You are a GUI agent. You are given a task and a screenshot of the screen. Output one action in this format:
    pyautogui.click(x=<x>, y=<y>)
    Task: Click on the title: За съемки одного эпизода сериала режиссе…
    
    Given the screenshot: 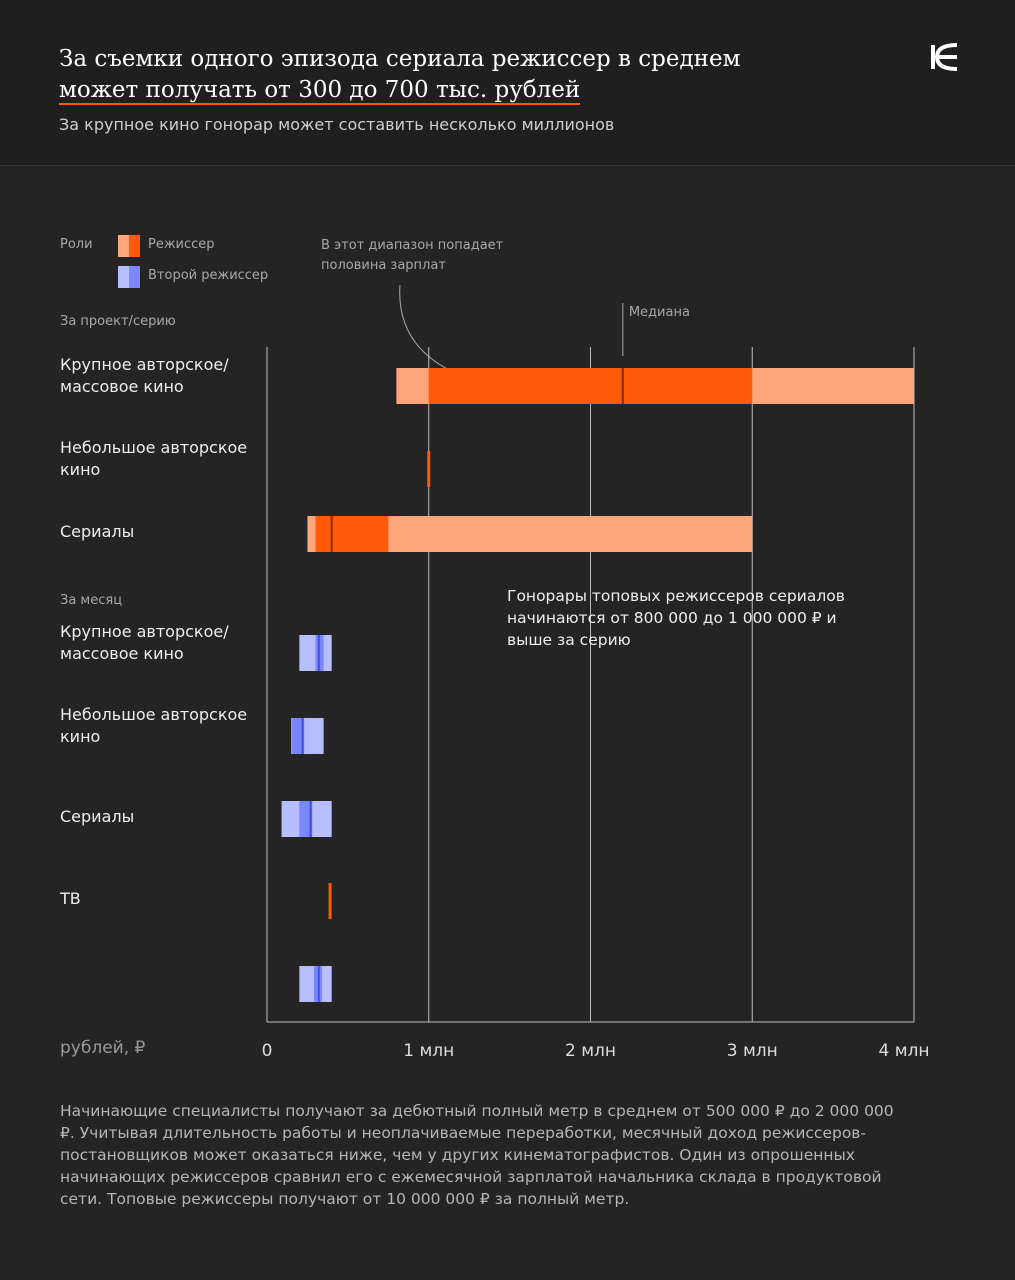 What is the action you would take?
    pyautogui.click(x=469, y=75)
    